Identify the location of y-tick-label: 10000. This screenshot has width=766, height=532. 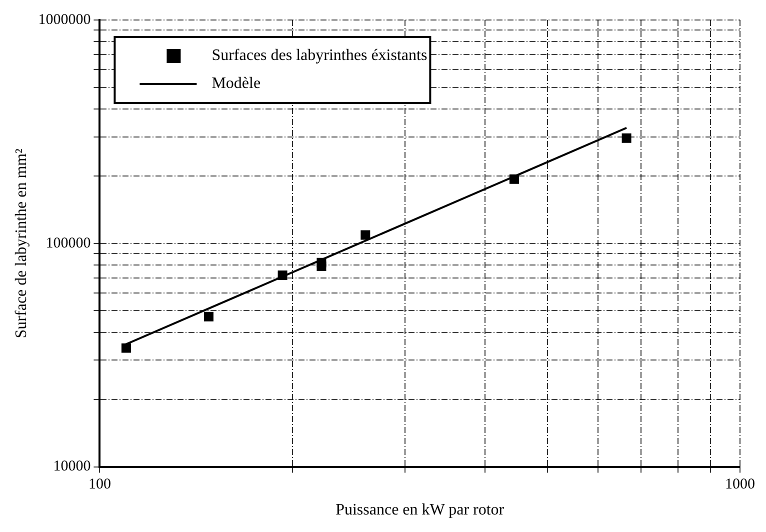
(72, 466).